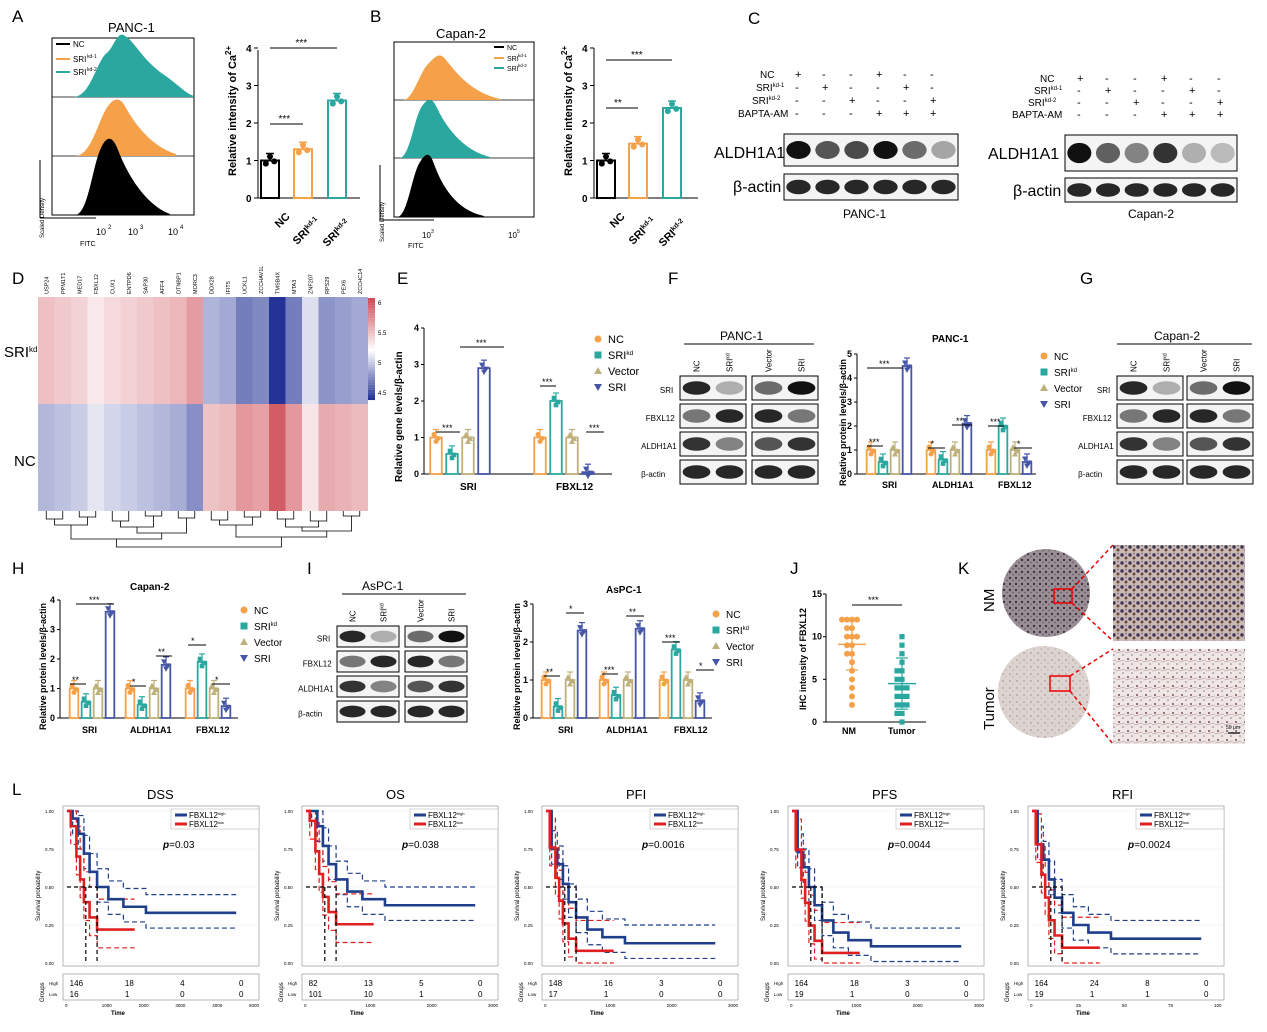 Image resolution: width=1267 pixels, height=1032 pixels. What do you see at coordinates (1092, 994) in the screenshot?
I see `risk-count: 1` at bounding box center [1092, 994].